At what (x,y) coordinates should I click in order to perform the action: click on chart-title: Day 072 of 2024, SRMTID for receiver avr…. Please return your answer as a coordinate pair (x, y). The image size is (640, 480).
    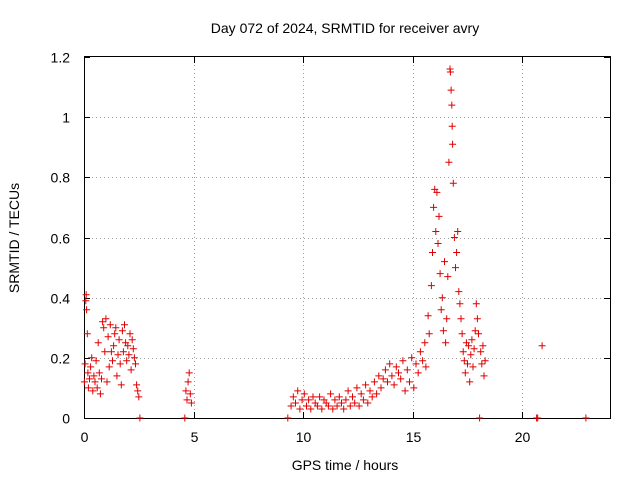
    Looking at the image, I should click on (345, 28).